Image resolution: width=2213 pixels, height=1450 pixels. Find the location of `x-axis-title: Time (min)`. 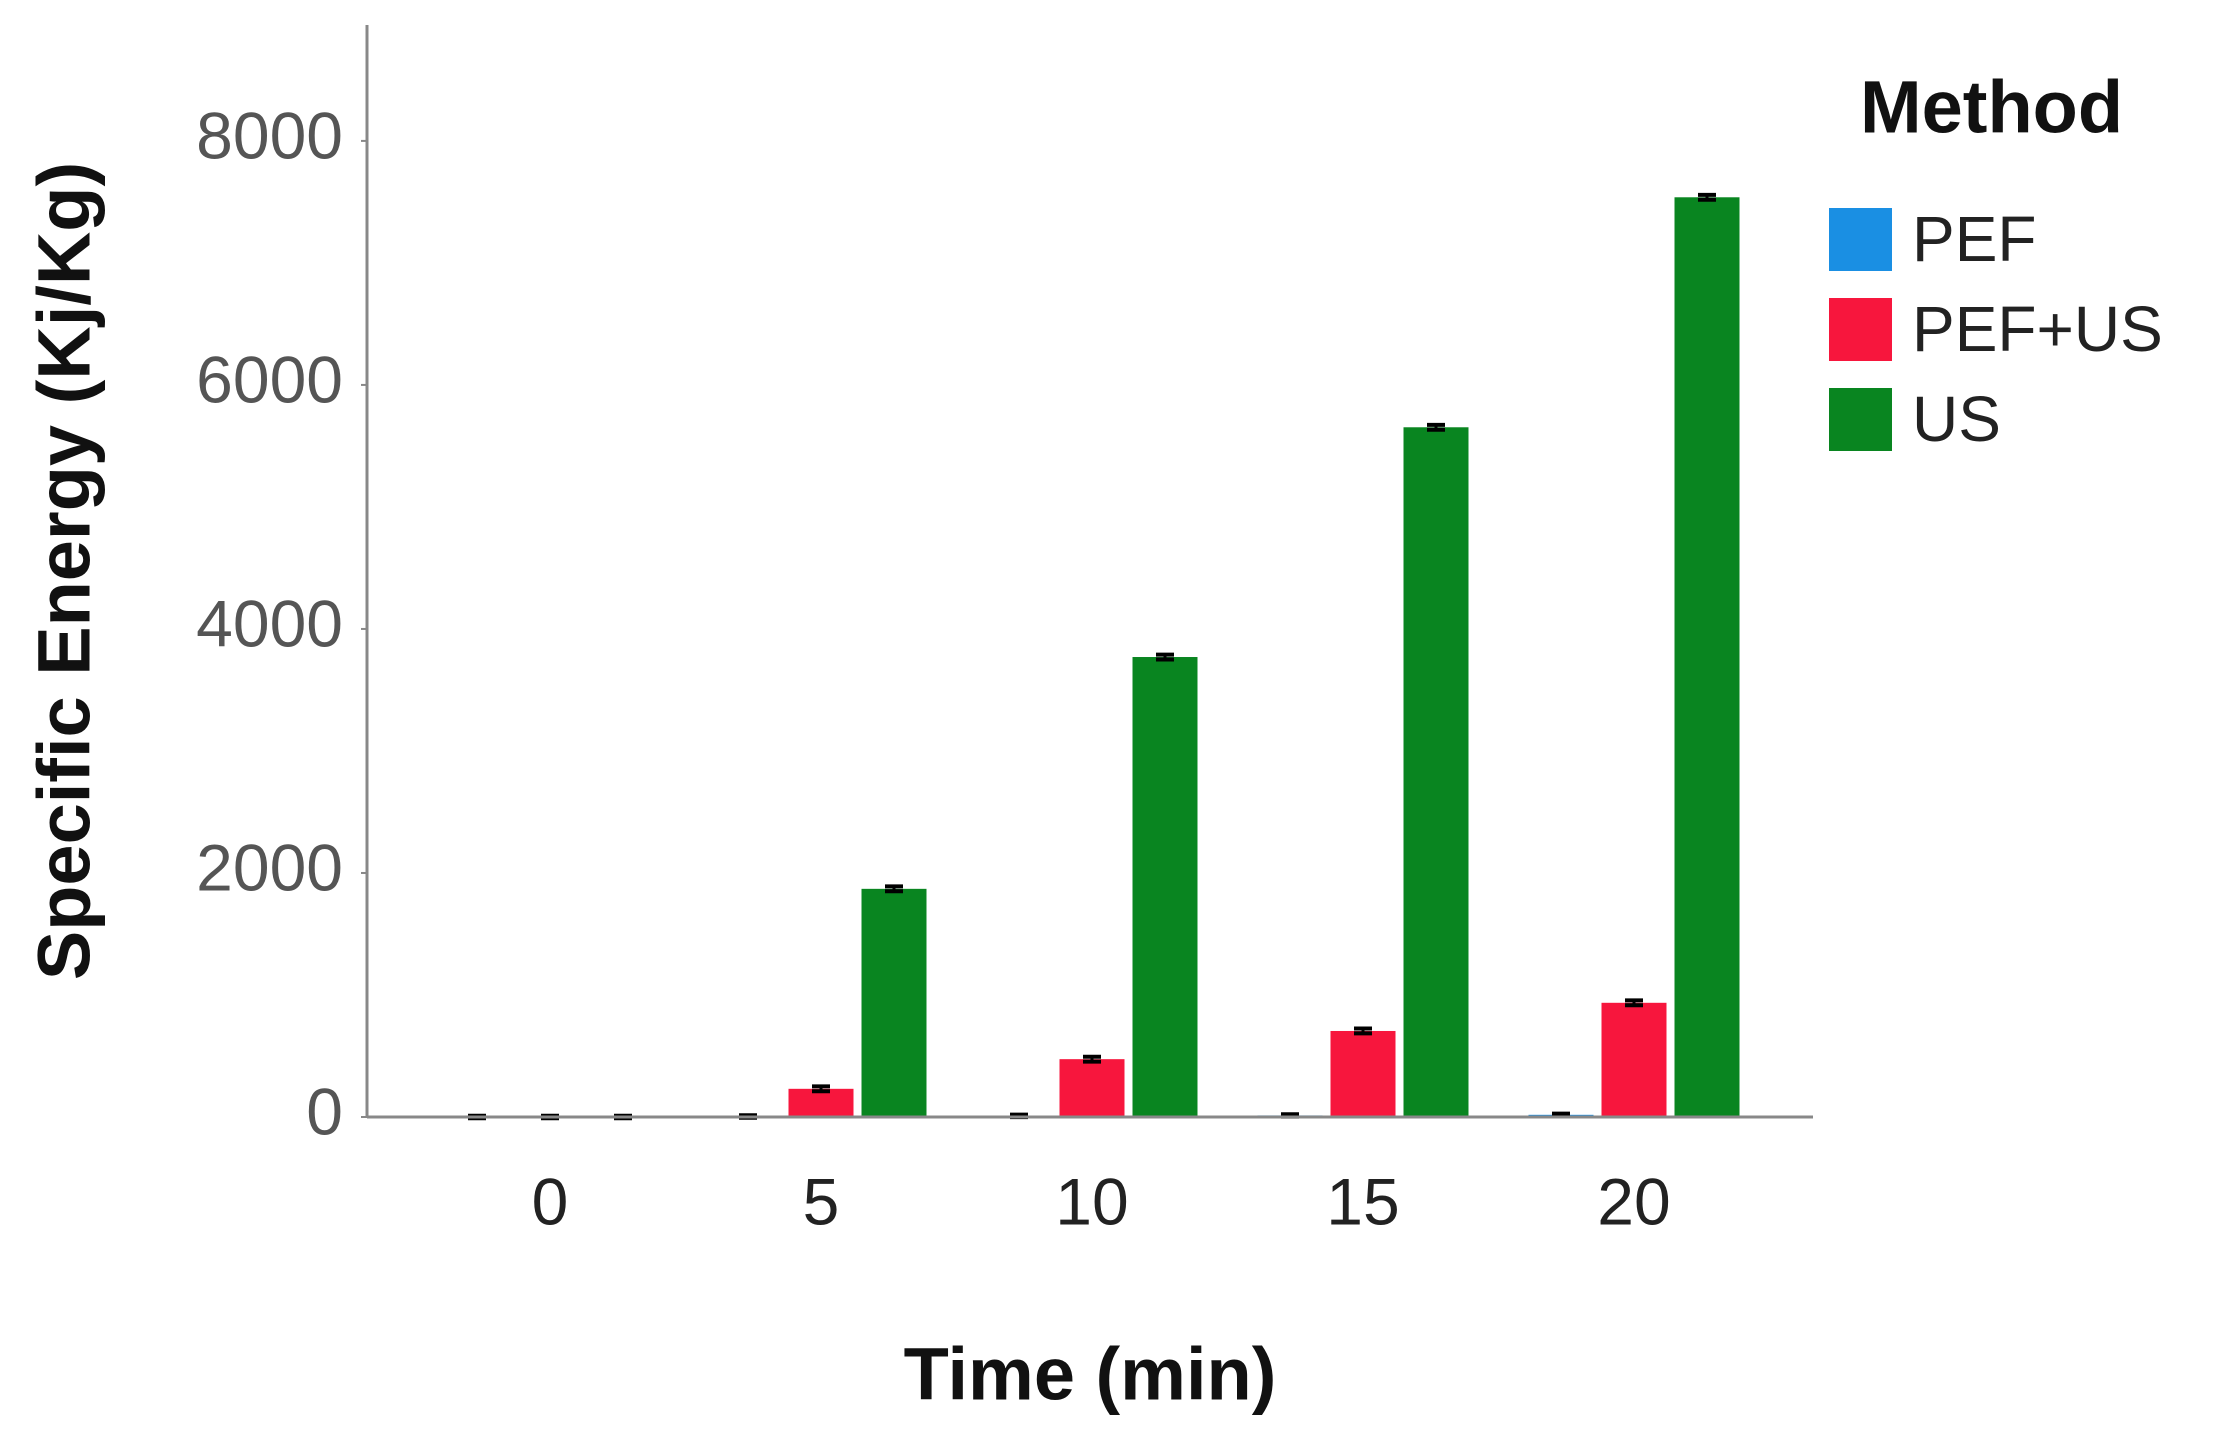

x-axis-title: Time (min) is located at coordinates (1090, 1374).